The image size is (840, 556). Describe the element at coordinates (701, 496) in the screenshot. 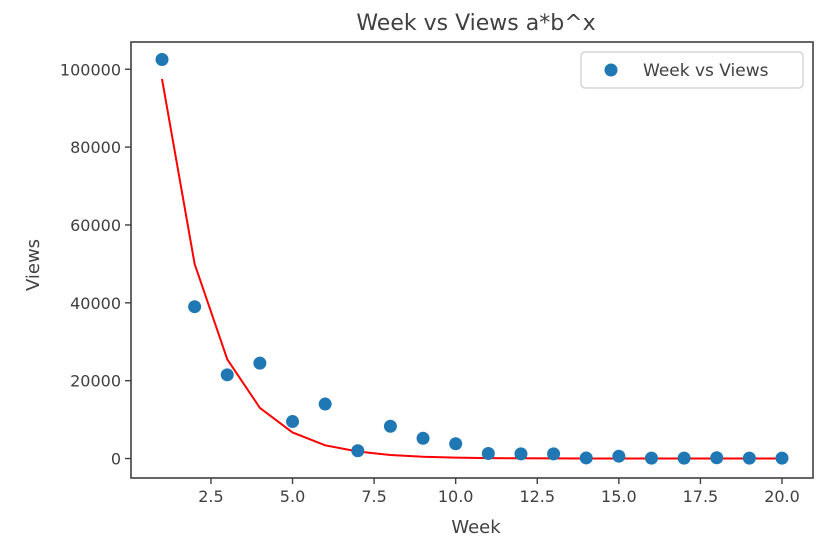

I see `x-tick-label: 17.5` at that location.